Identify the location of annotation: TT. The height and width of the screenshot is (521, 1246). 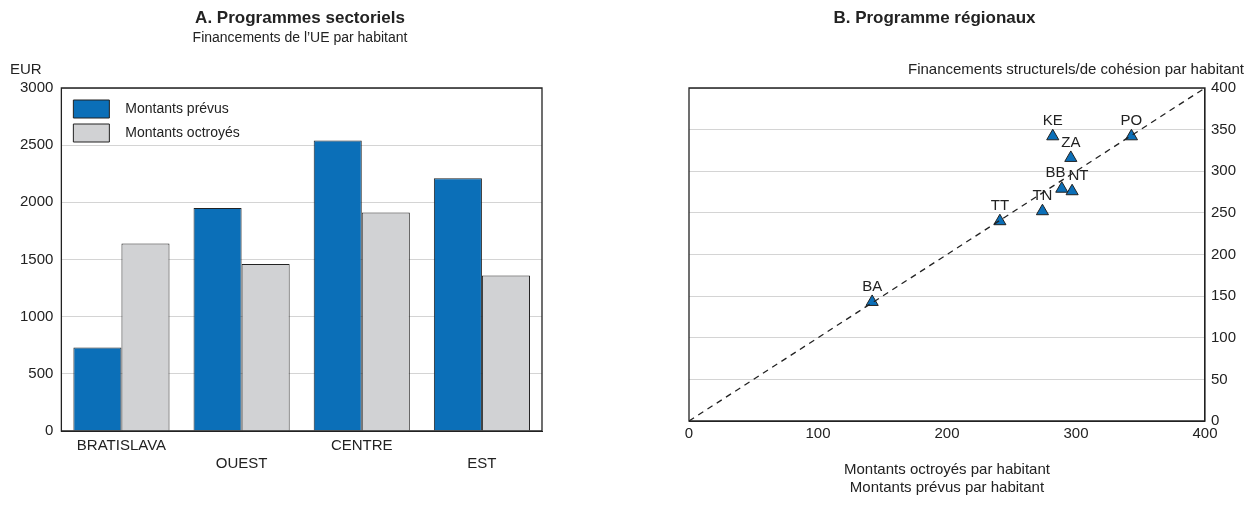
(1000, 204).